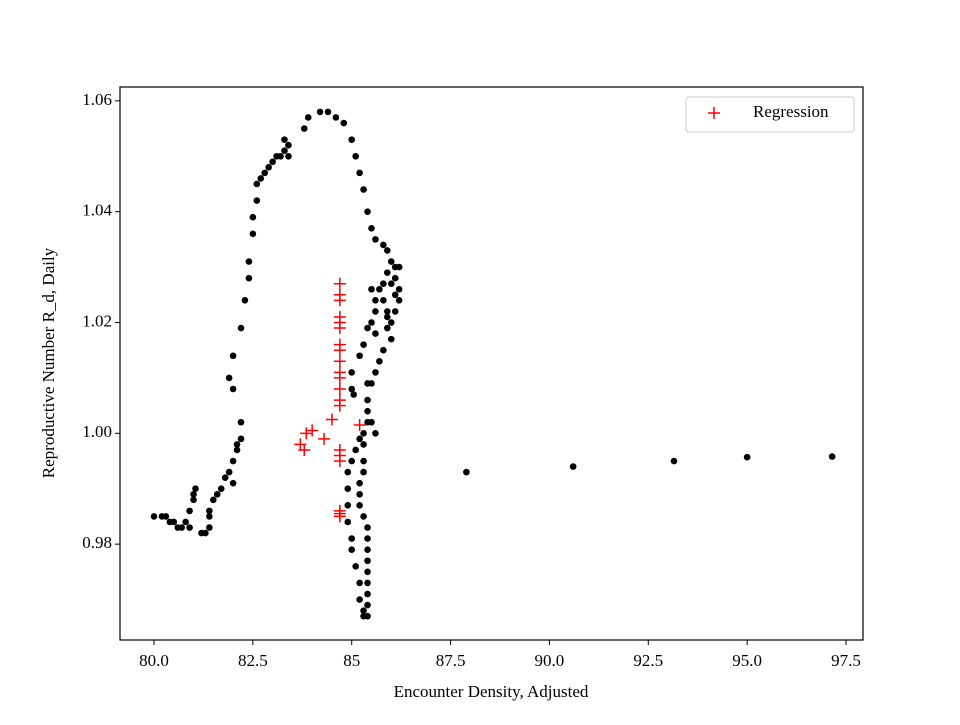 The width and height of the screenshot is (960, 725). Describe the element at coordinates (846, 660) in the screenshot. I see `x-tick-label: 97.5` at that location.